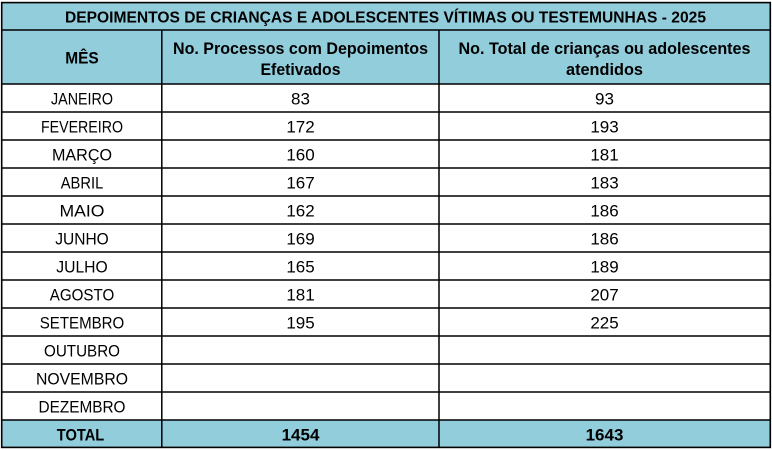  I want to click on svg-text: 169, so click(300, 239).